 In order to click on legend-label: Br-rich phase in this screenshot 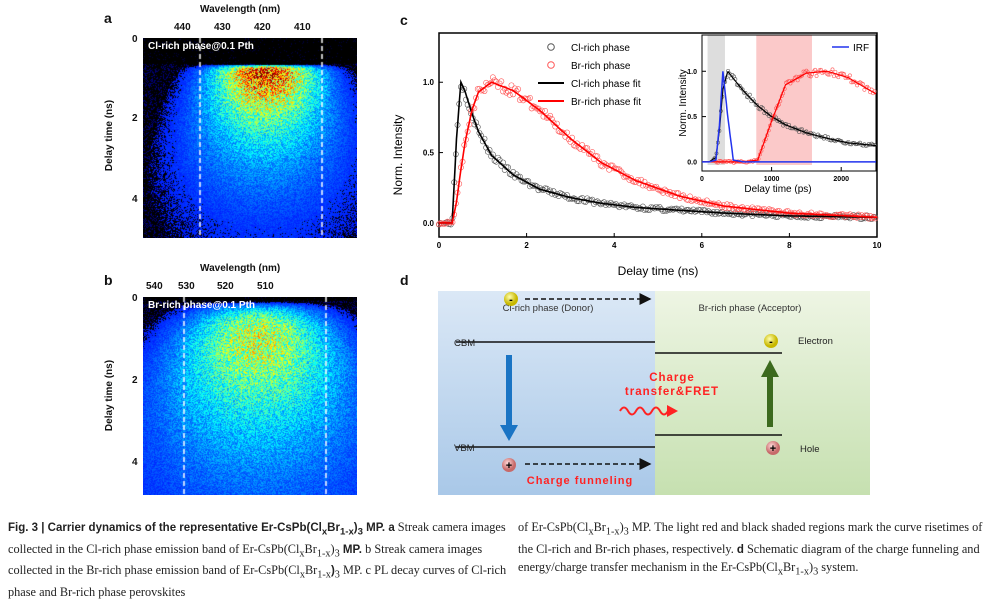, I will do `click(601, 66)`.